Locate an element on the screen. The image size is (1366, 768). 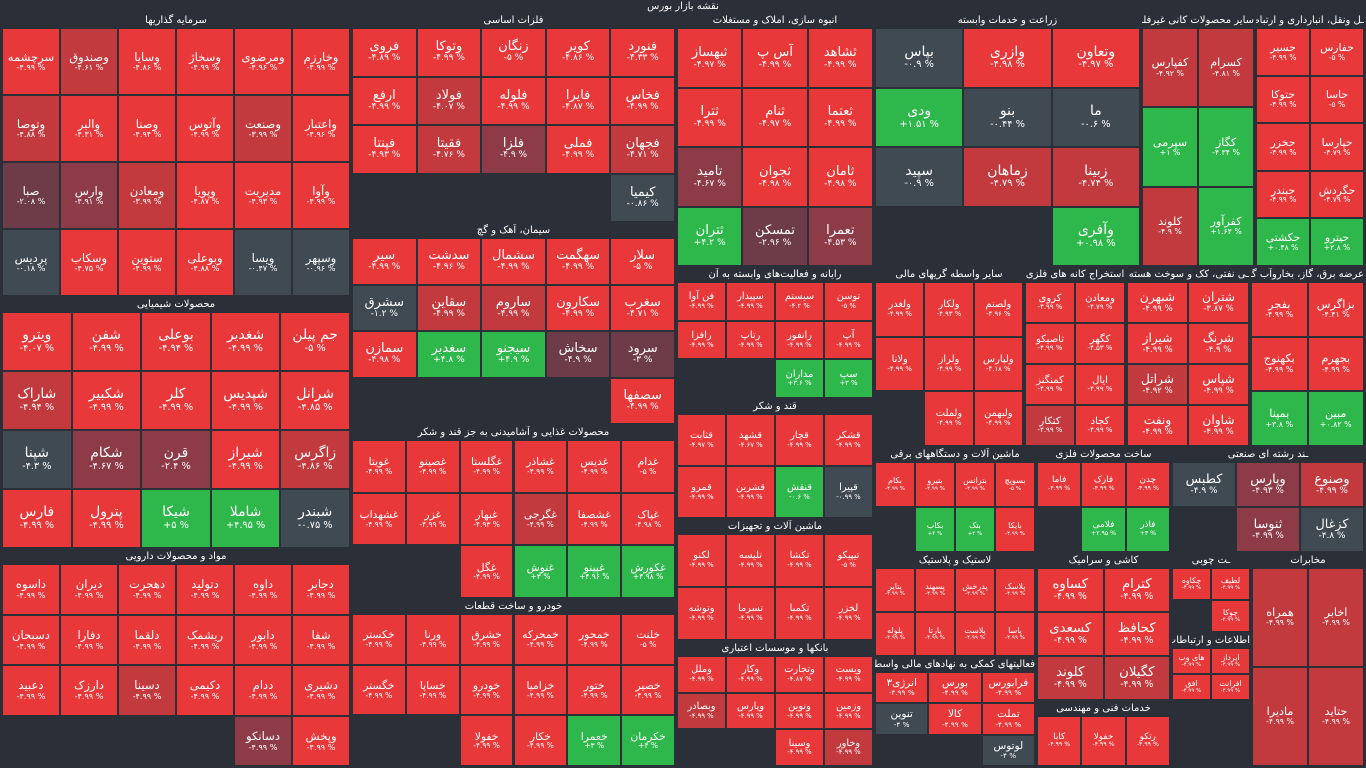
stock-tile: ساروم -۴.۹۹ % is located at coordinates (513, 307).